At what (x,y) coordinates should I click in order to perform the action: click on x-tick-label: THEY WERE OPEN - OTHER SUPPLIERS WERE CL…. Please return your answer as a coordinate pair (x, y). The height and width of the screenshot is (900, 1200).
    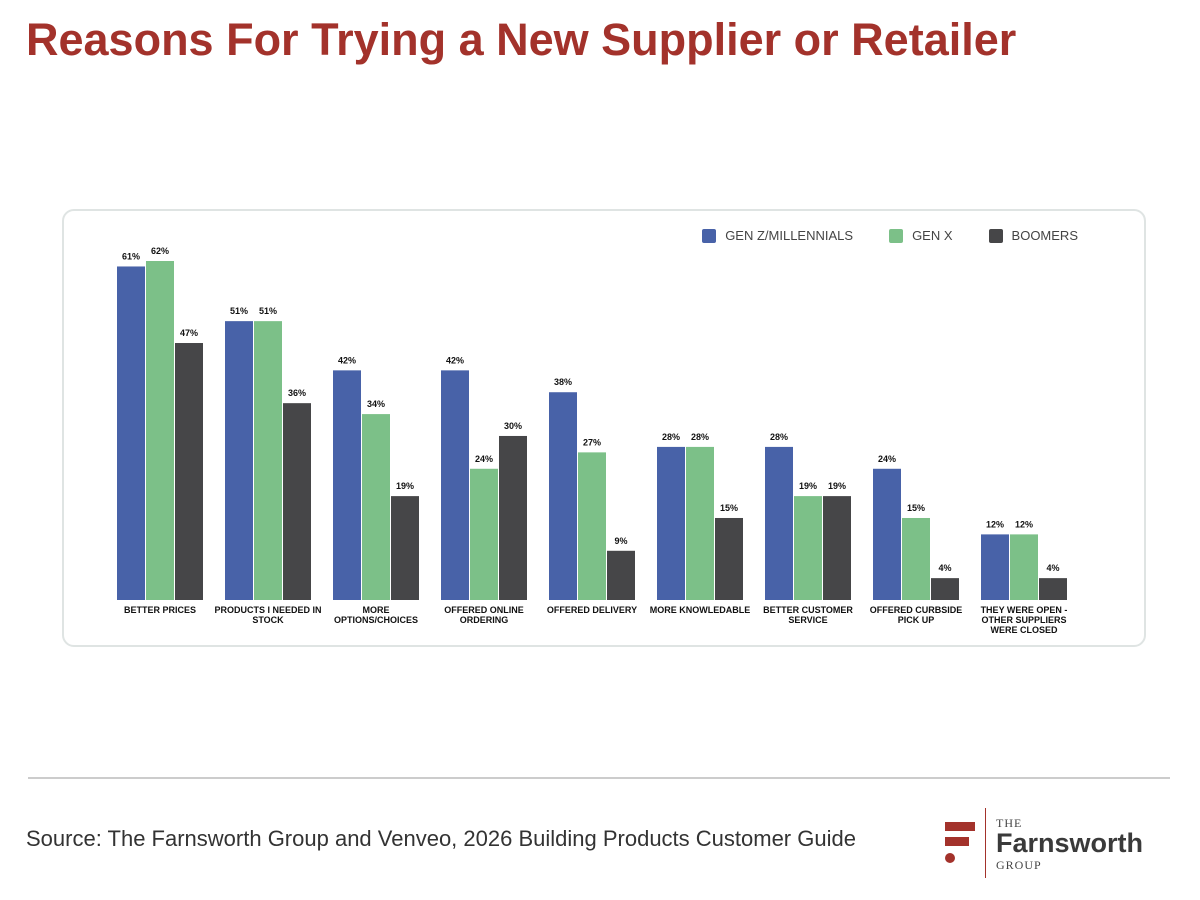
    Looking at the image, I should click on (1024, 620).